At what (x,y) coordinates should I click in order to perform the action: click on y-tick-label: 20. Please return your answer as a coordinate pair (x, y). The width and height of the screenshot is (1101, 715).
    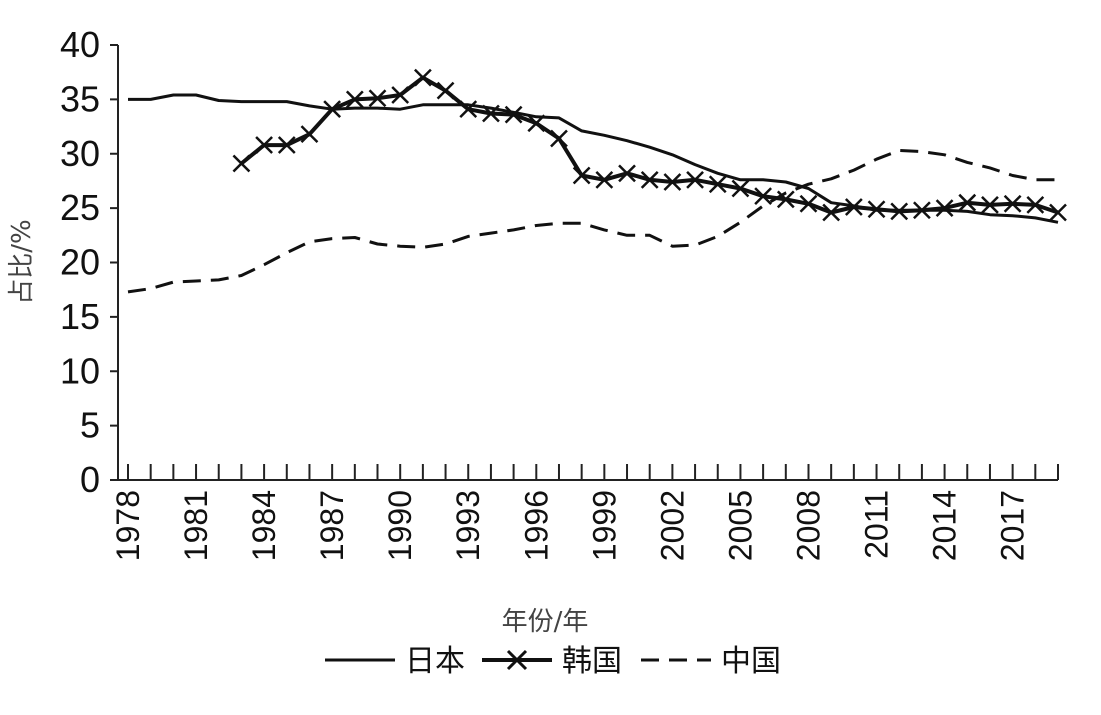
    Looking at the image, I should click on (80, 262).